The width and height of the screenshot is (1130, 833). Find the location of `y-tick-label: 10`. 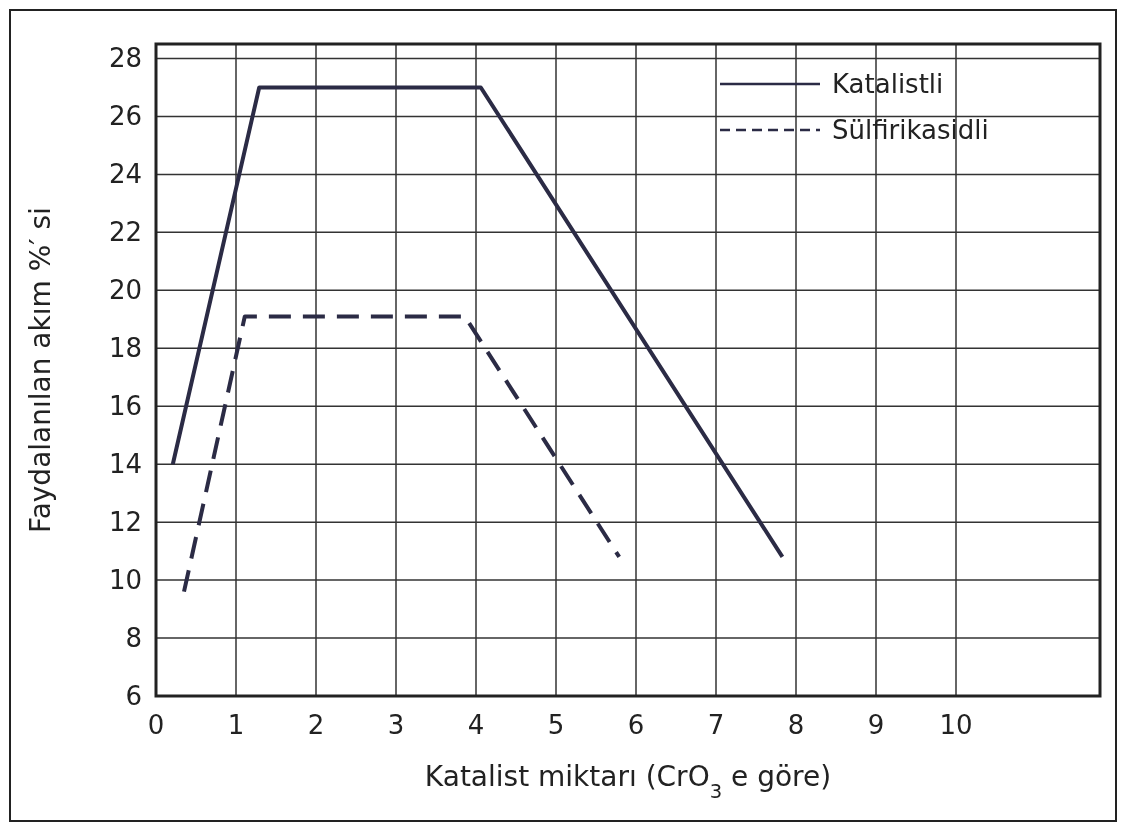

y-tick-label: 10 is located at coordinates (125, 580).